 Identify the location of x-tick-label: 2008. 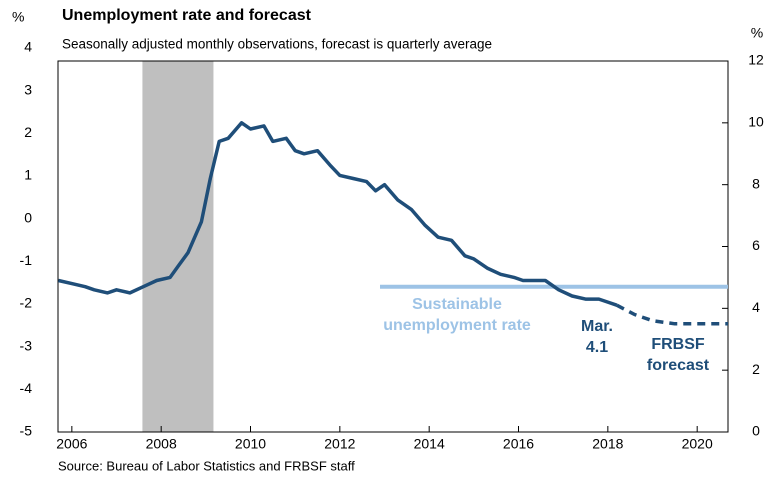
(161, 444).